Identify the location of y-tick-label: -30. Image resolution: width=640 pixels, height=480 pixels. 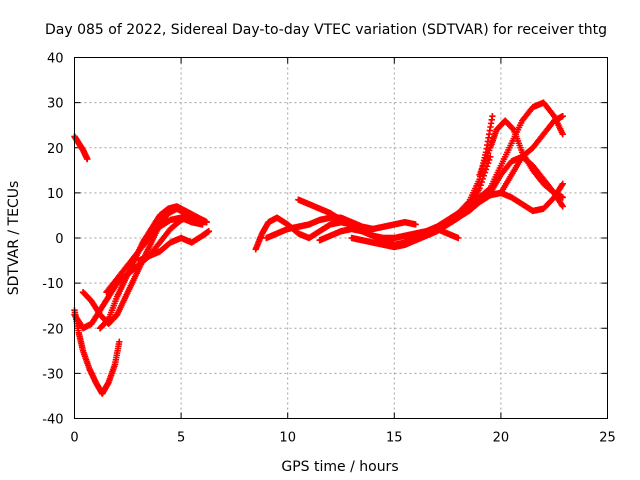
(52, 374).